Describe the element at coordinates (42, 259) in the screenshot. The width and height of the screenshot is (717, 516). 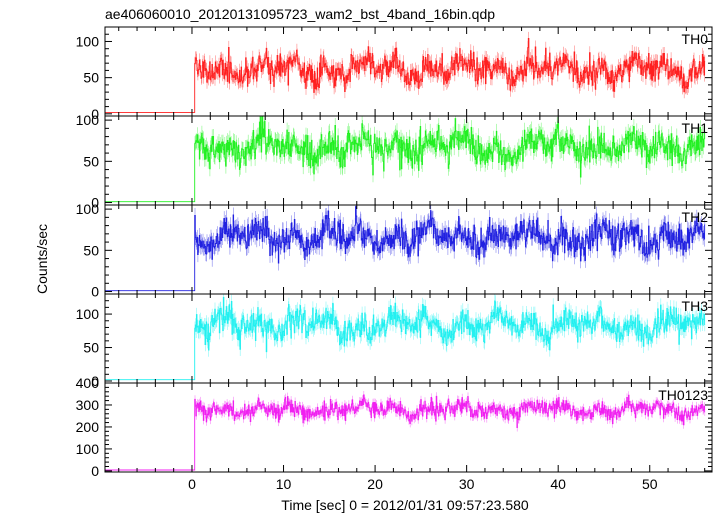
I see `y-axis-label: Counts/sec` at that location.